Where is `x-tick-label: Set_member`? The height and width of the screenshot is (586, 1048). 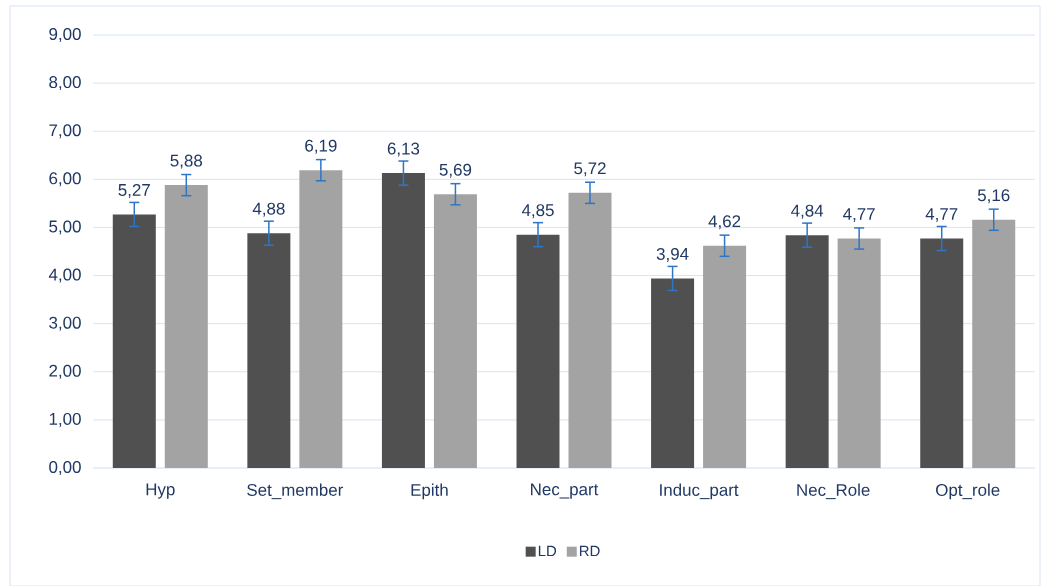 x-tick-label: Set_member is located at coordinates (295, 491).